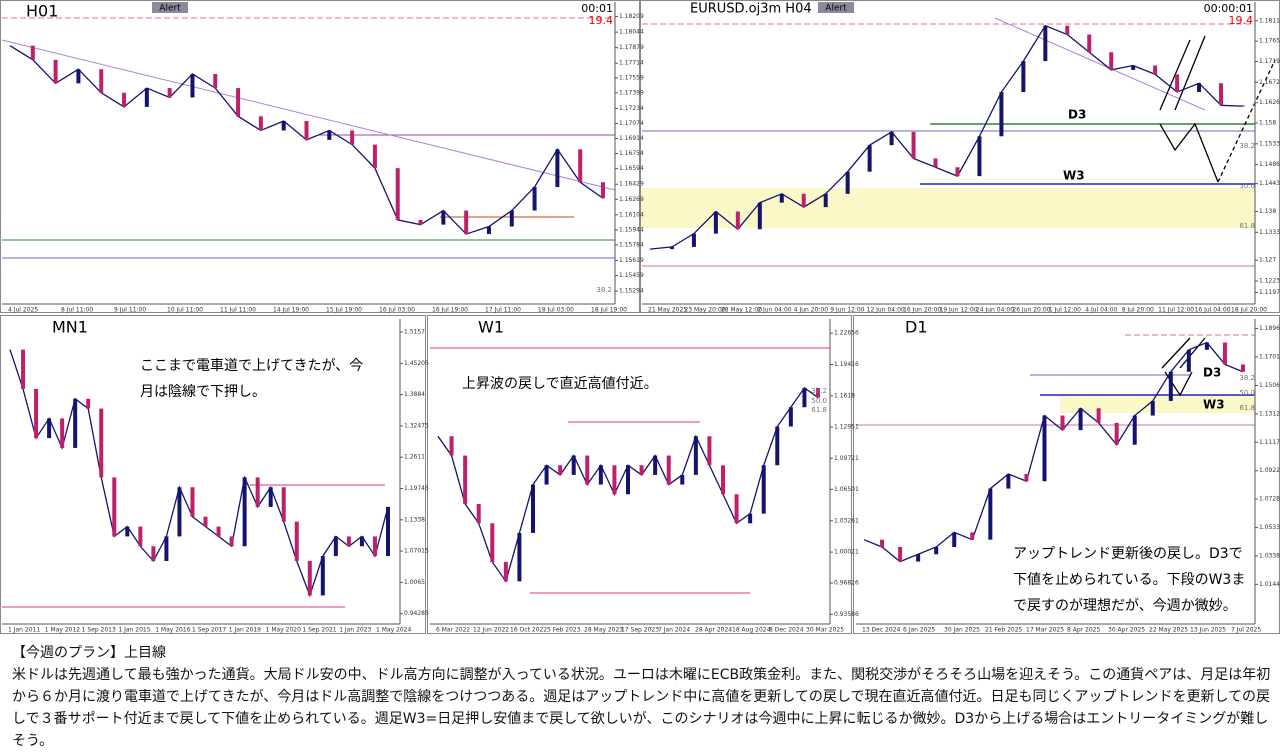 The height and width of the screenshot is (752, 1280). What do you see at coordinates (1214, 405) in the screenshot?
I see `annotation: W3` at bounding box center [1214, 405].